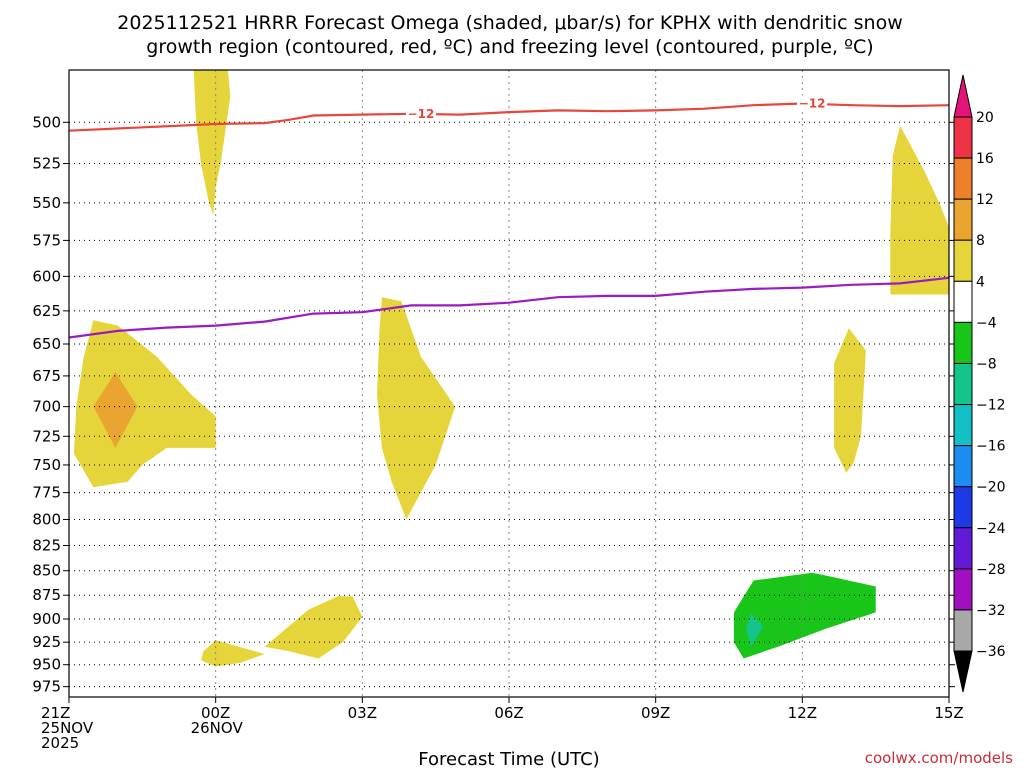  I want to click on y-tick-label-750: 750, so click(46, 465).